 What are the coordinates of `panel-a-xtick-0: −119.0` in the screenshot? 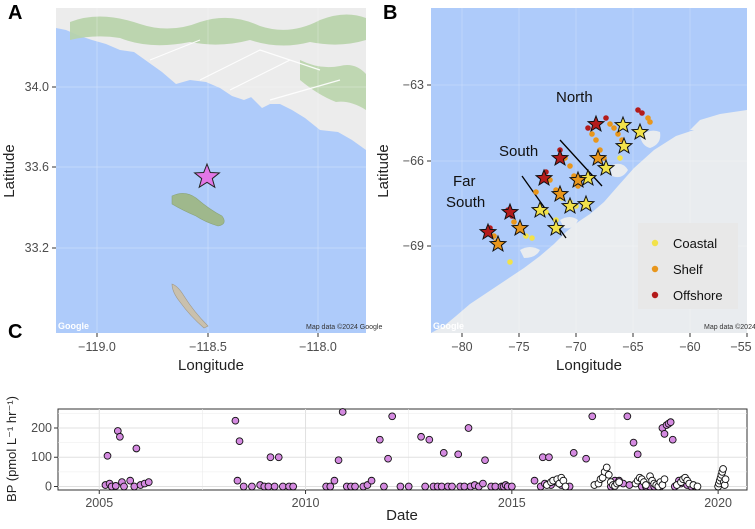 It's located at (97, 347).